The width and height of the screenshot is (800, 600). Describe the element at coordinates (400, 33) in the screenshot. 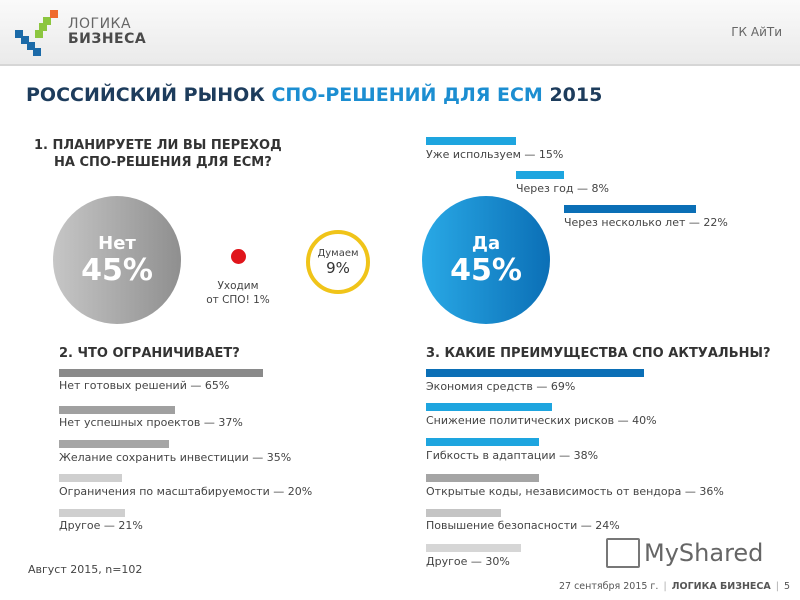

I see `header: ЛОГИКА БИЗНЕСА ГК АйТи` at that location.